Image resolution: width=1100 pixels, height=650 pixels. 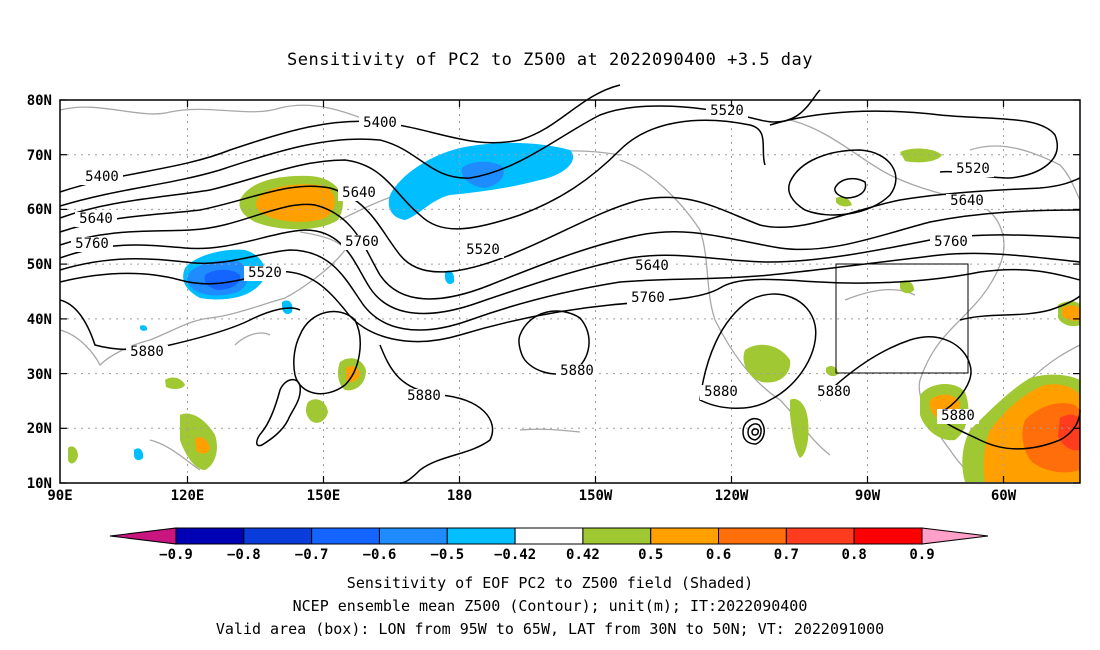 I want to click on contour-5520-low, so click(x=842, y=182).